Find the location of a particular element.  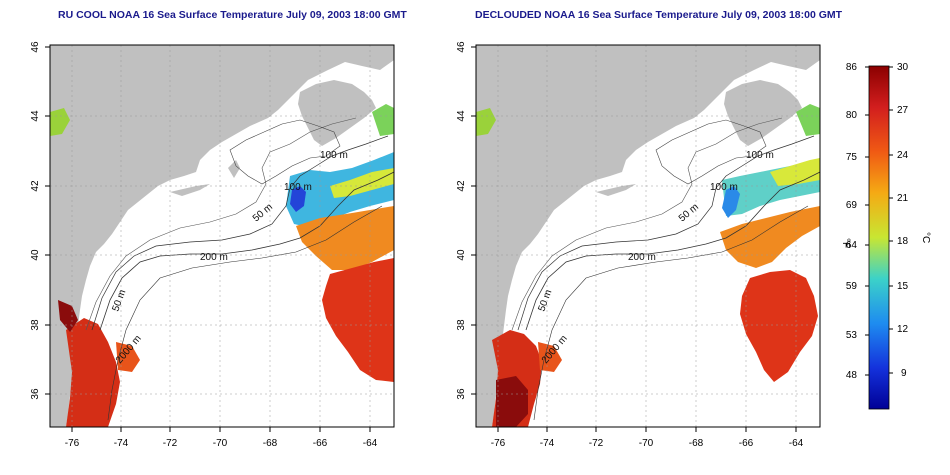

fahrenheit-tick-label: 59 is located at coordinates (852, 286).